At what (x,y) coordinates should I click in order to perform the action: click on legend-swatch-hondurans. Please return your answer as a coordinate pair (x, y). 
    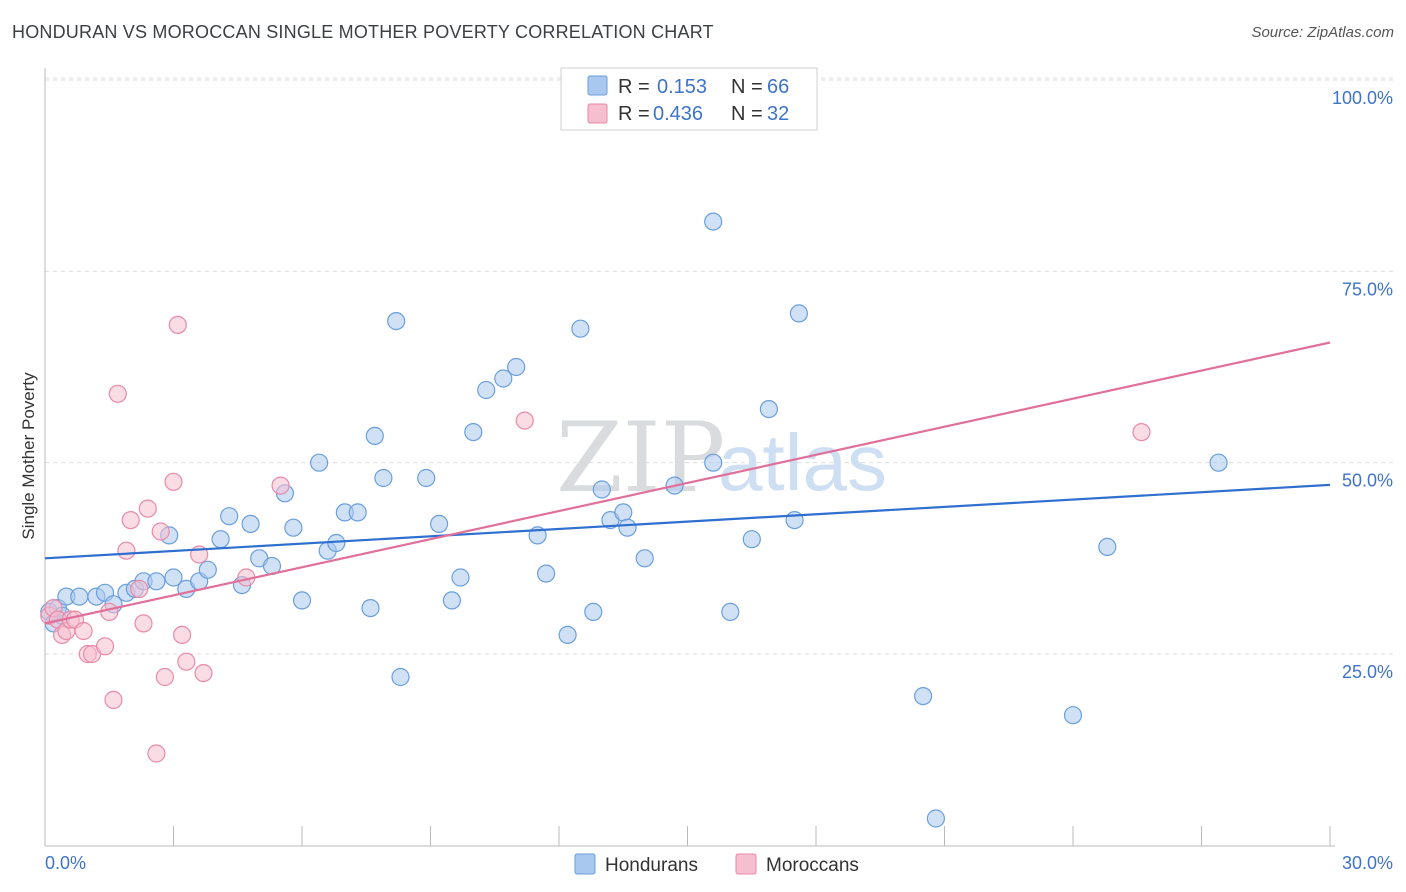
    Looking at the image, I should click on (597, 85).